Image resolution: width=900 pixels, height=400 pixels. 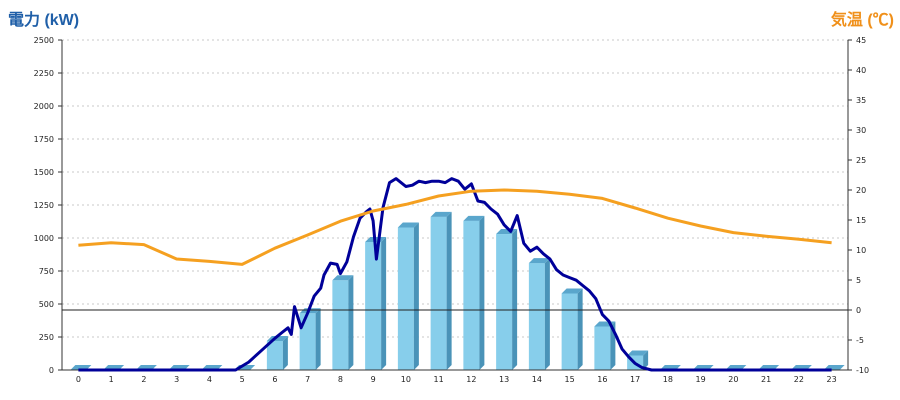 I want to click on right-tick-label: 35, so click(x=861, y=100).